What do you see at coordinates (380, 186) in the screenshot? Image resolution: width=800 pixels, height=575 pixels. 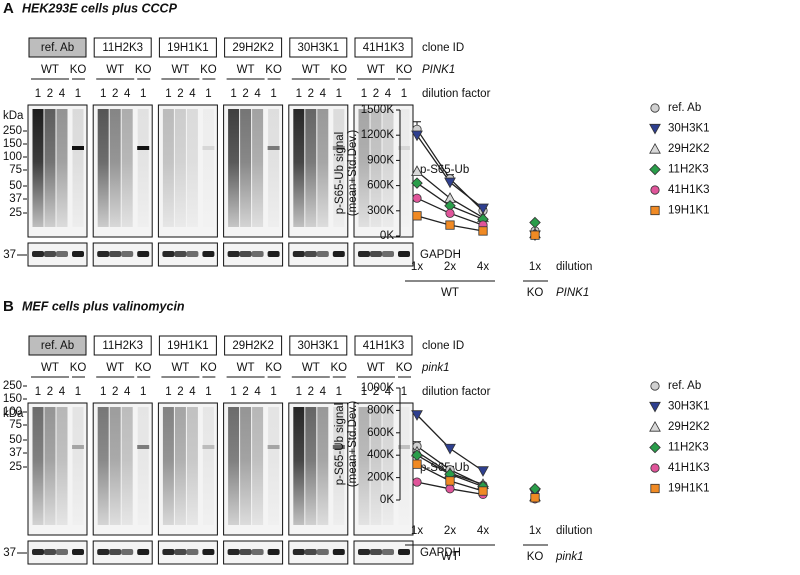 I see `y-tick-label: 600K` at bounding box center [380, 186].